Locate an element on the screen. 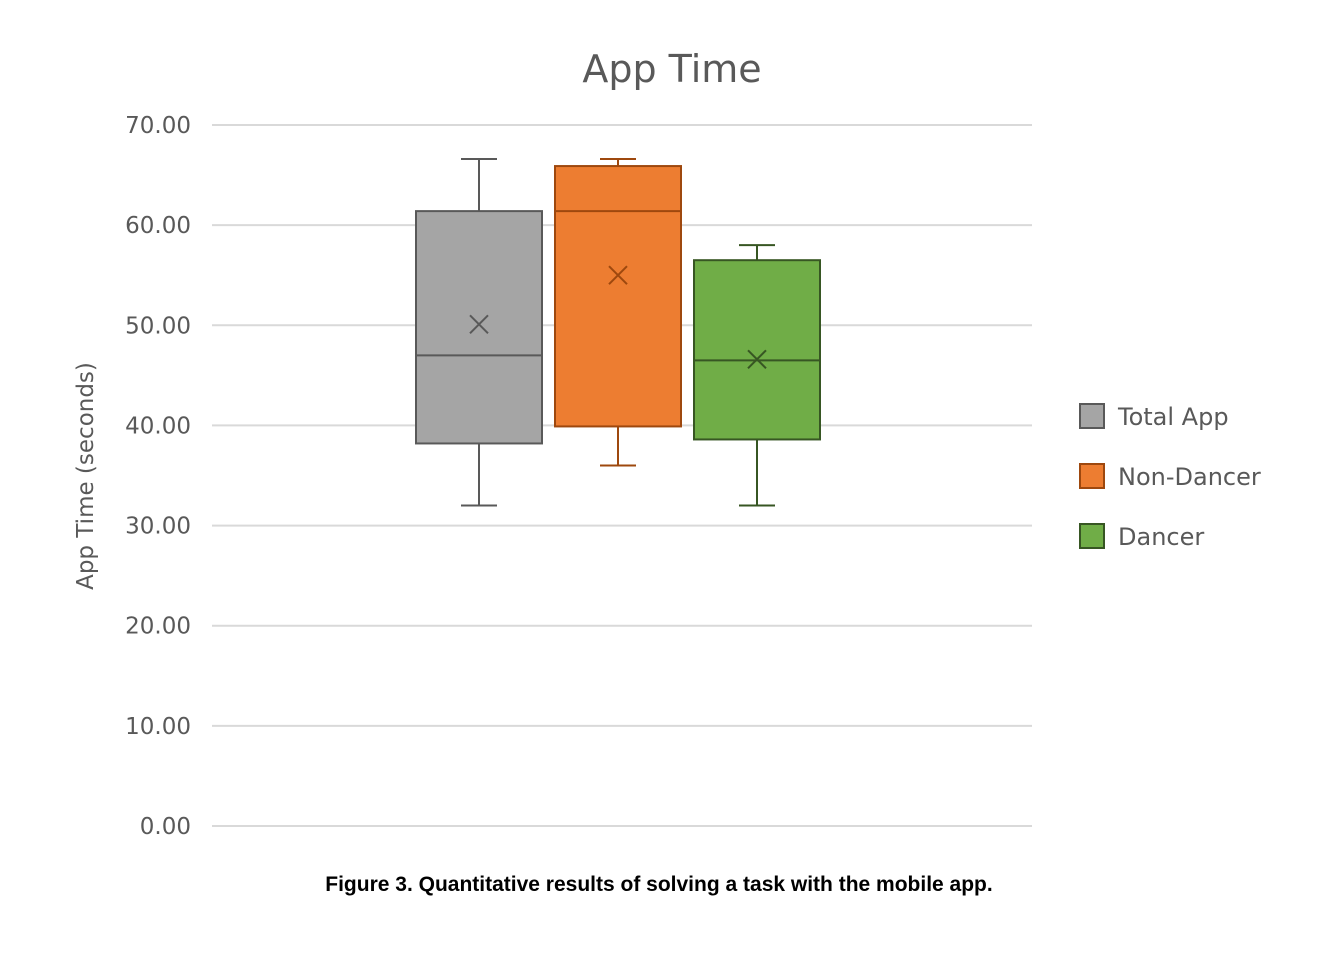 Image resolution: width=1318 pixels, height=956 pixels. legend-label-0: Total App is located at coordinates (1173, 417).